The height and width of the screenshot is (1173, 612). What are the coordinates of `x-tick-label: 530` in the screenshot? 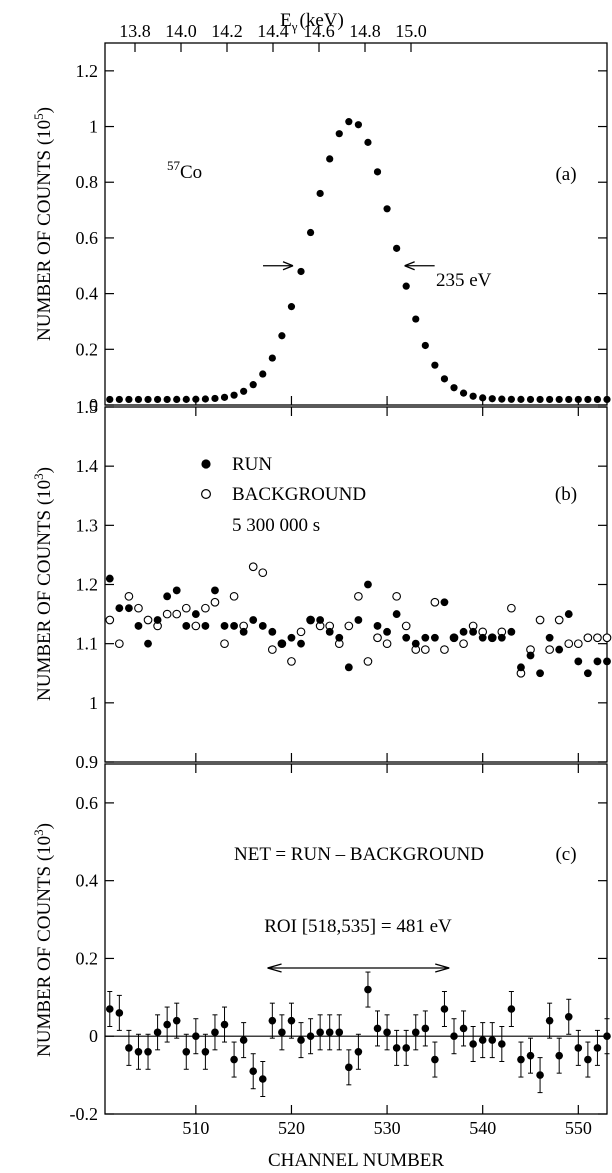 It's located at (387, 1128).